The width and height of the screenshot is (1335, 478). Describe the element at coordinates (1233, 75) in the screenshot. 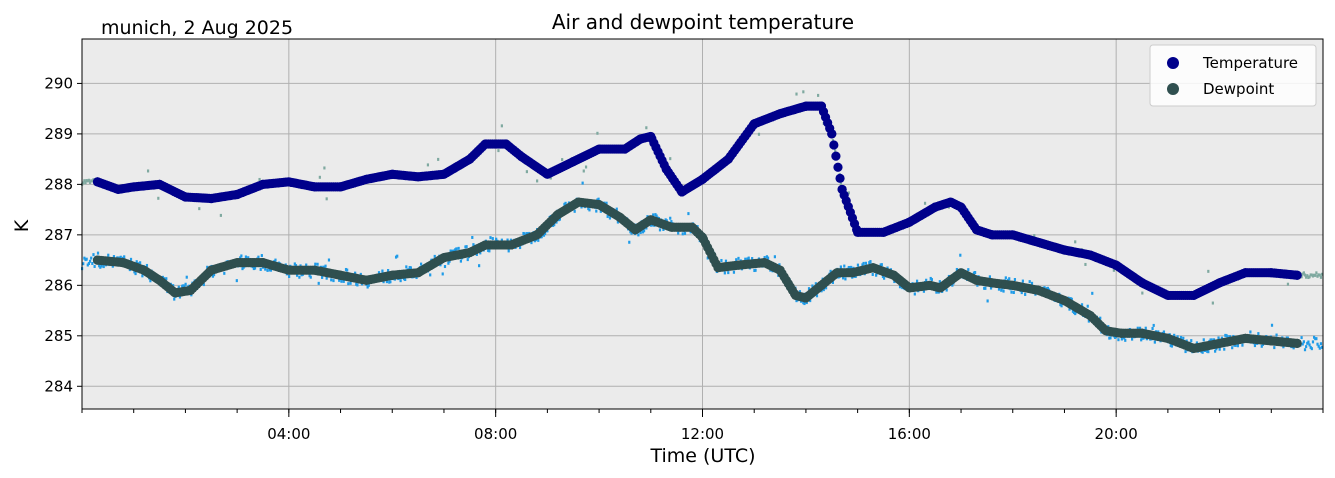

I see `legend: Temperature Dewpoint` at that location.